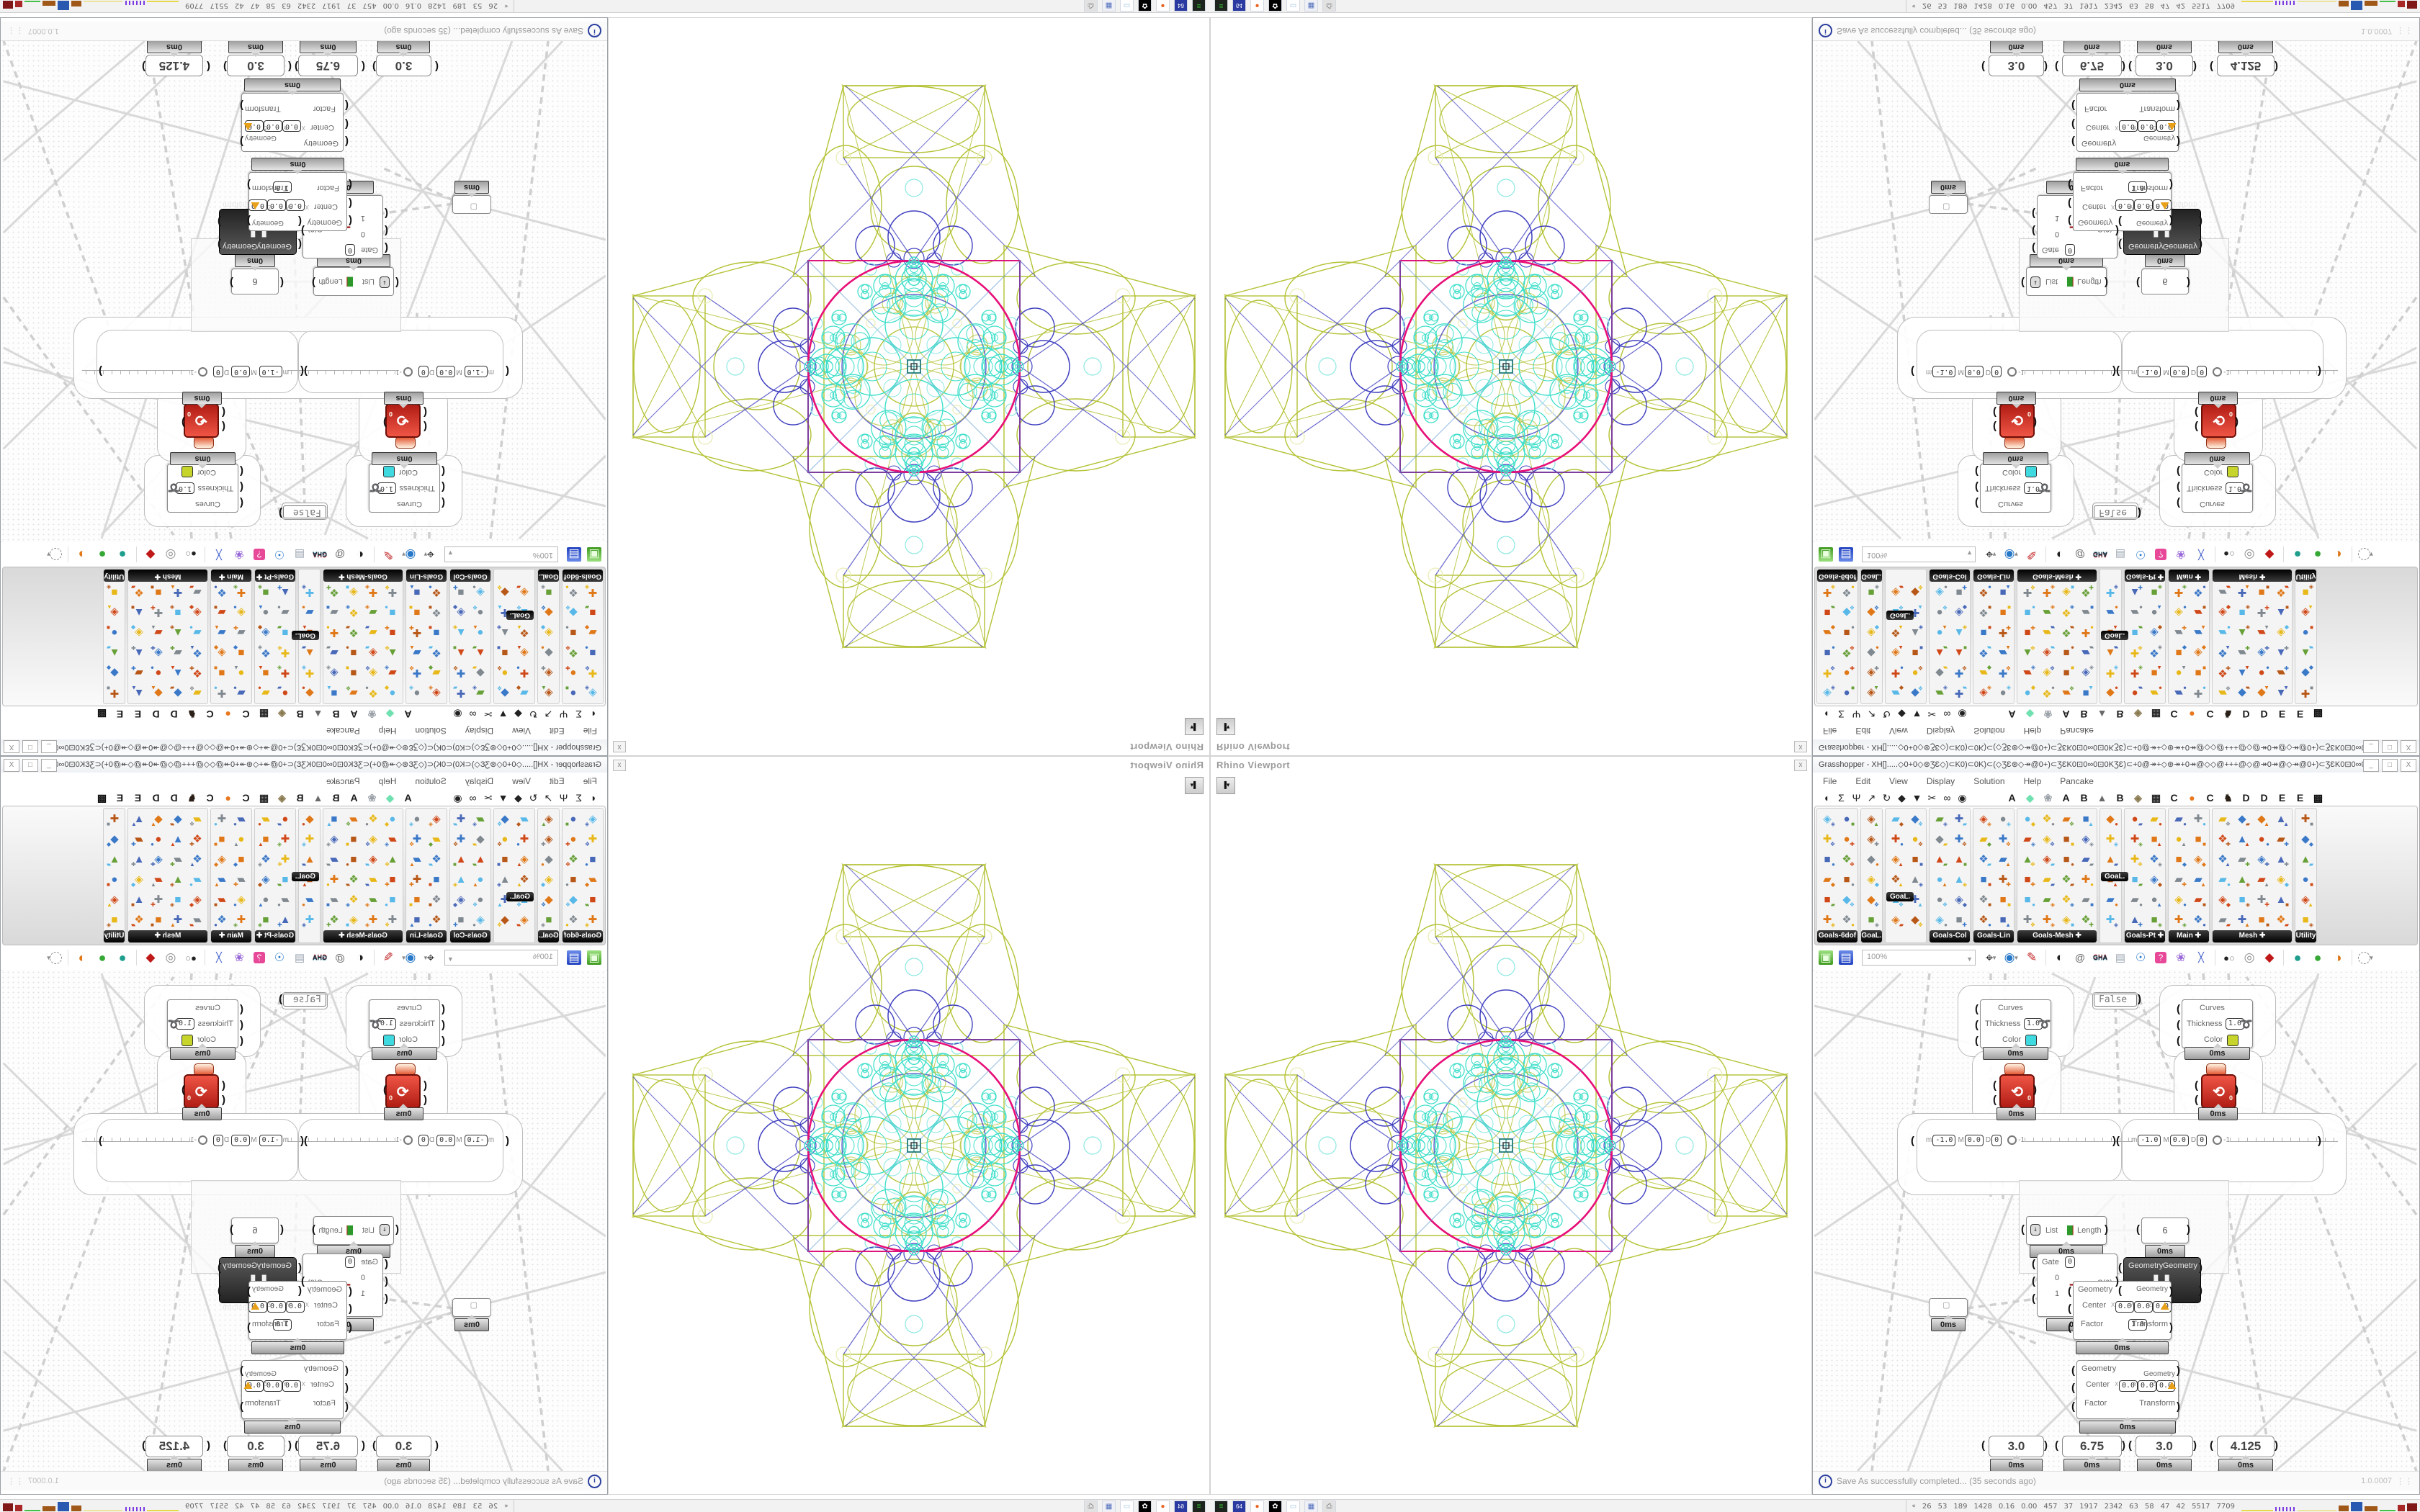  I want to click on data-panel: 6, so click(255, 281).